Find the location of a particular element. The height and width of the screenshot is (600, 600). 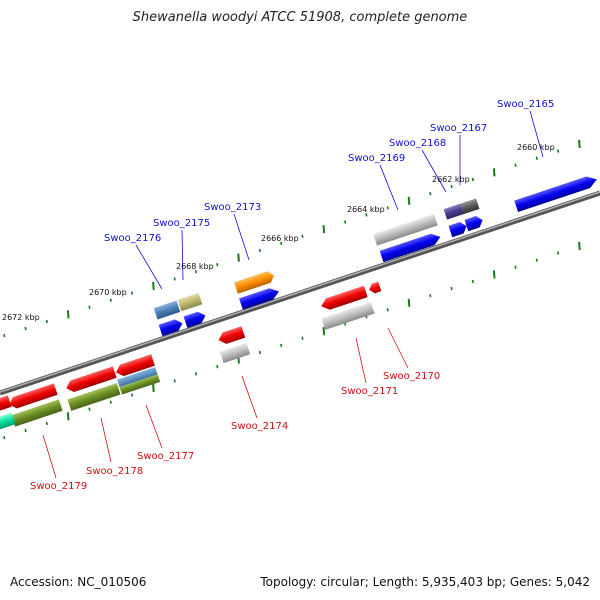

gene-label-swoo-2170: Swoo_2170 is located at coordinates (411, 376).